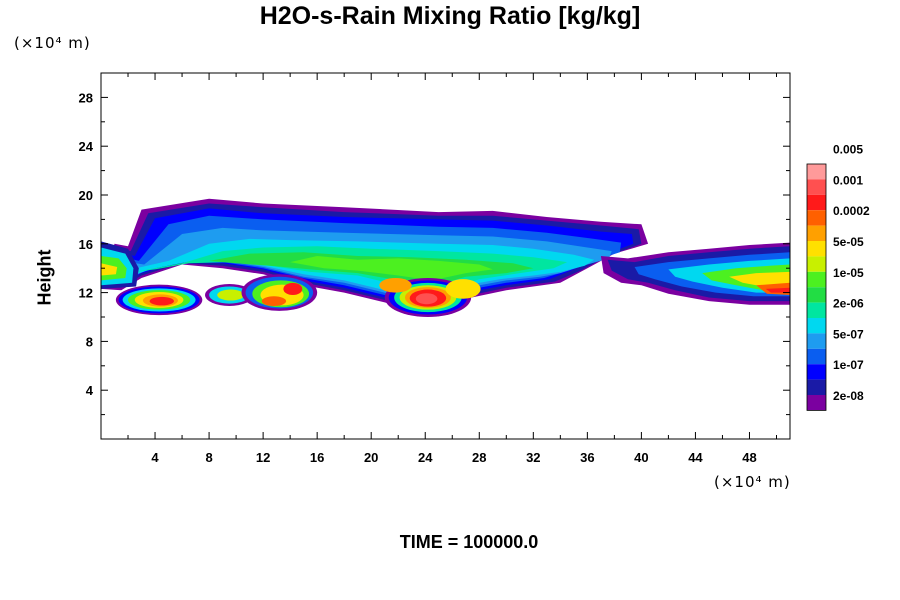 The width and height of the screenshot is (900, 600). Describe the element at coordinates (161, 301) in the screenshot. I see `rain-left-red` at that location.